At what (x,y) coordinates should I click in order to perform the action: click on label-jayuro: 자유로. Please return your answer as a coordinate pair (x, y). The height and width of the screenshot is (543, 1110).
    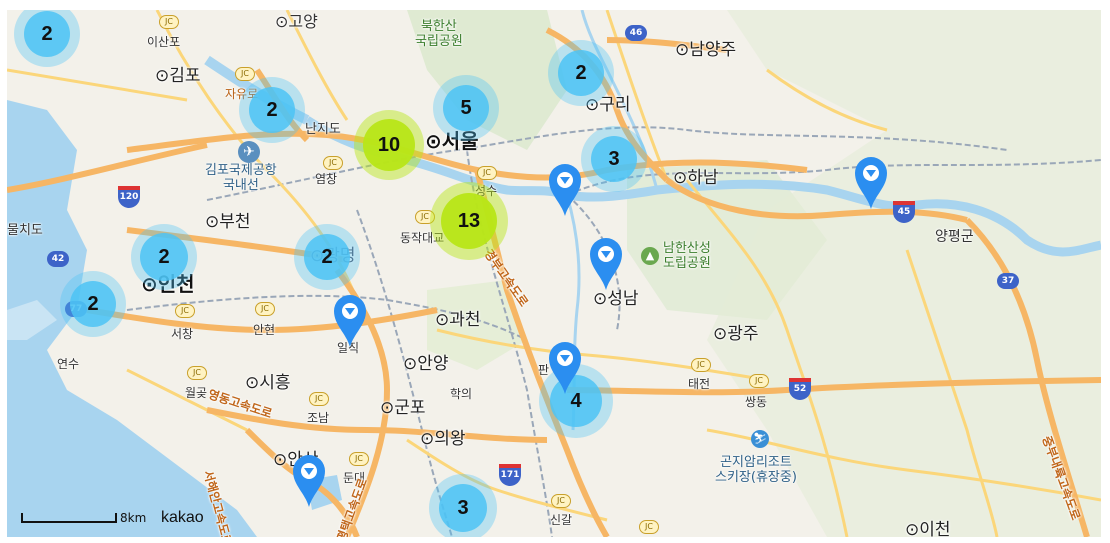
    Looking at the image, I should click on (242, 94).